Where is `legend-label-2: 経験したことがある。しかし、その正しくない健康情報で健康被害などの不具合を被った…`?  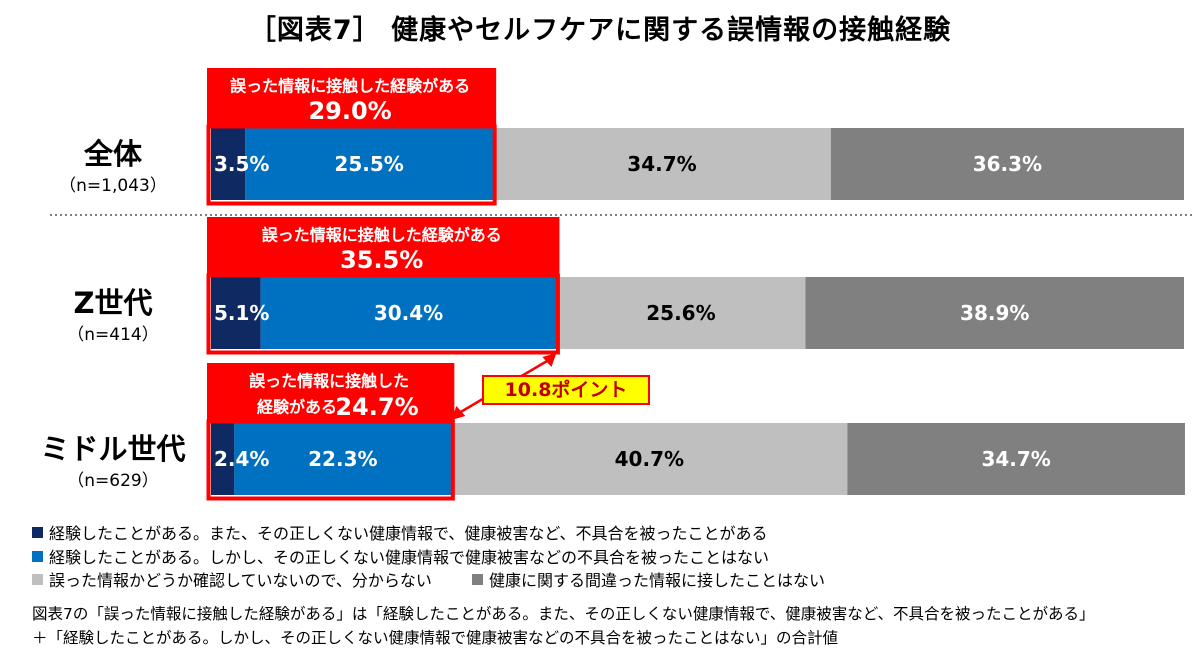
legend-label-2: 経験したことがある。しかし、その正しくない健康情報で健康被害などの不具合を被った… is located at coordinates (409, 557).